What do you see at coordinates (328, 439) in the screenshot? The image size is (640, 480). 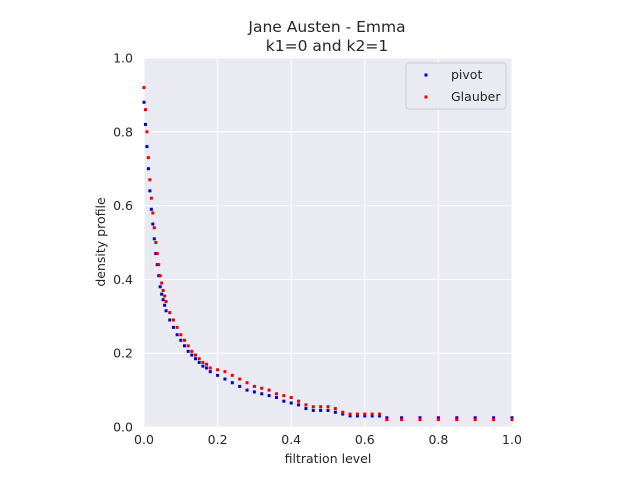 I see `x-axis-ticks: 0.0 0.2 0.4 0.6 0.8 1.0` at bounding box center [328, 439].